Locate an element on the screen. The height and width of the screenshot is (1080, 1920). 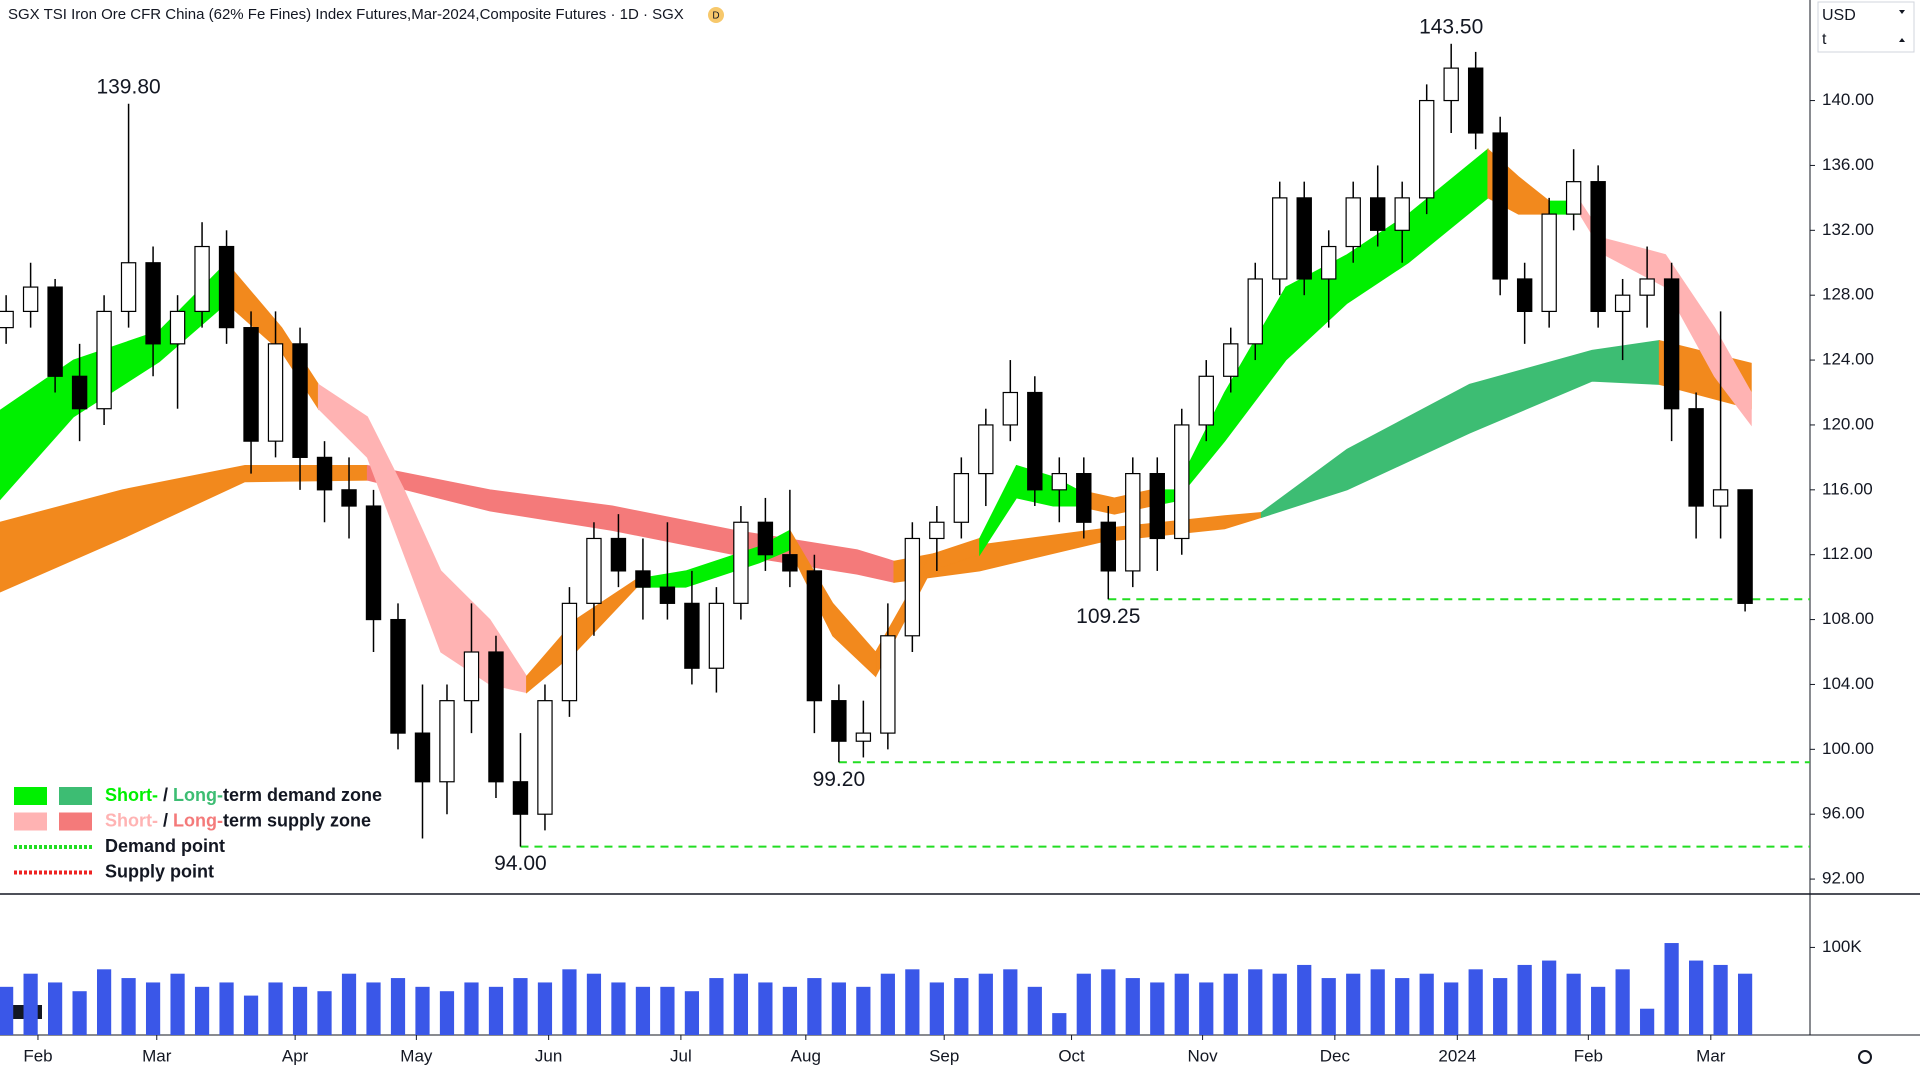
x-tick-label: Jun is located at coordinates (548, 1055).